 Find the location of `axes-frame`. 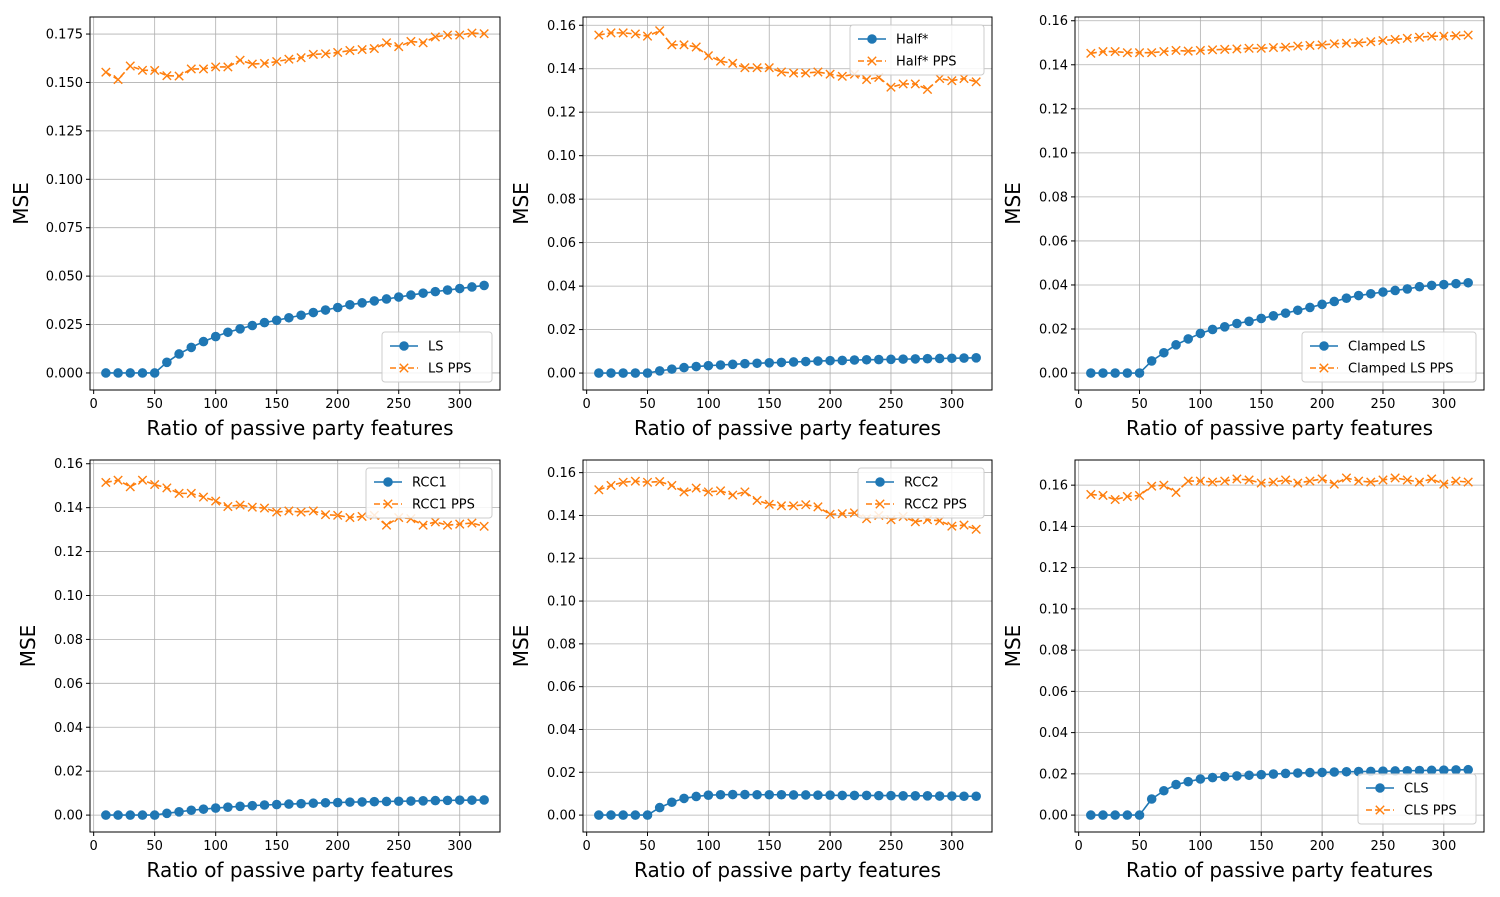

axes-frame is located at coordinates (1279, 646).